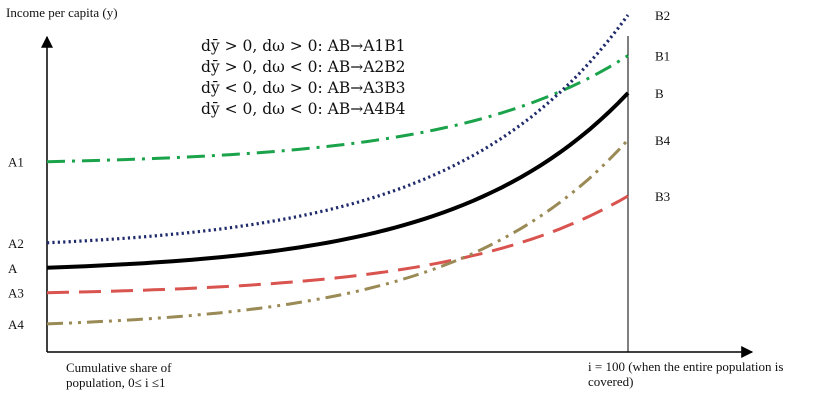 The width and height of the screenshot is (840, 398). What do you see at coordinates (16, 293) in the screenshot?
I see `start-label-a3: A3` at bounding box center [16, 293].